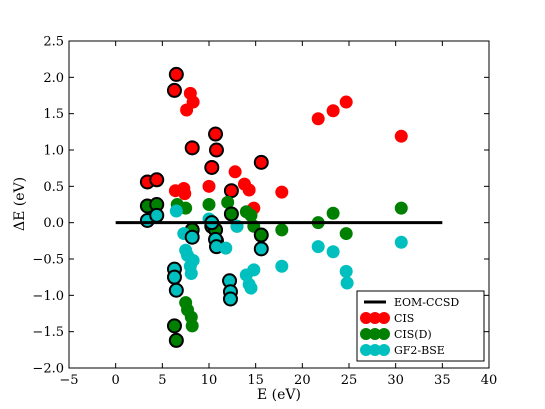  What do you see at coordinates (426, 302) in the screenshot?
I see `legend-label-eom-ccsd: EOM-CCSD` at bounding box center [426, 302].